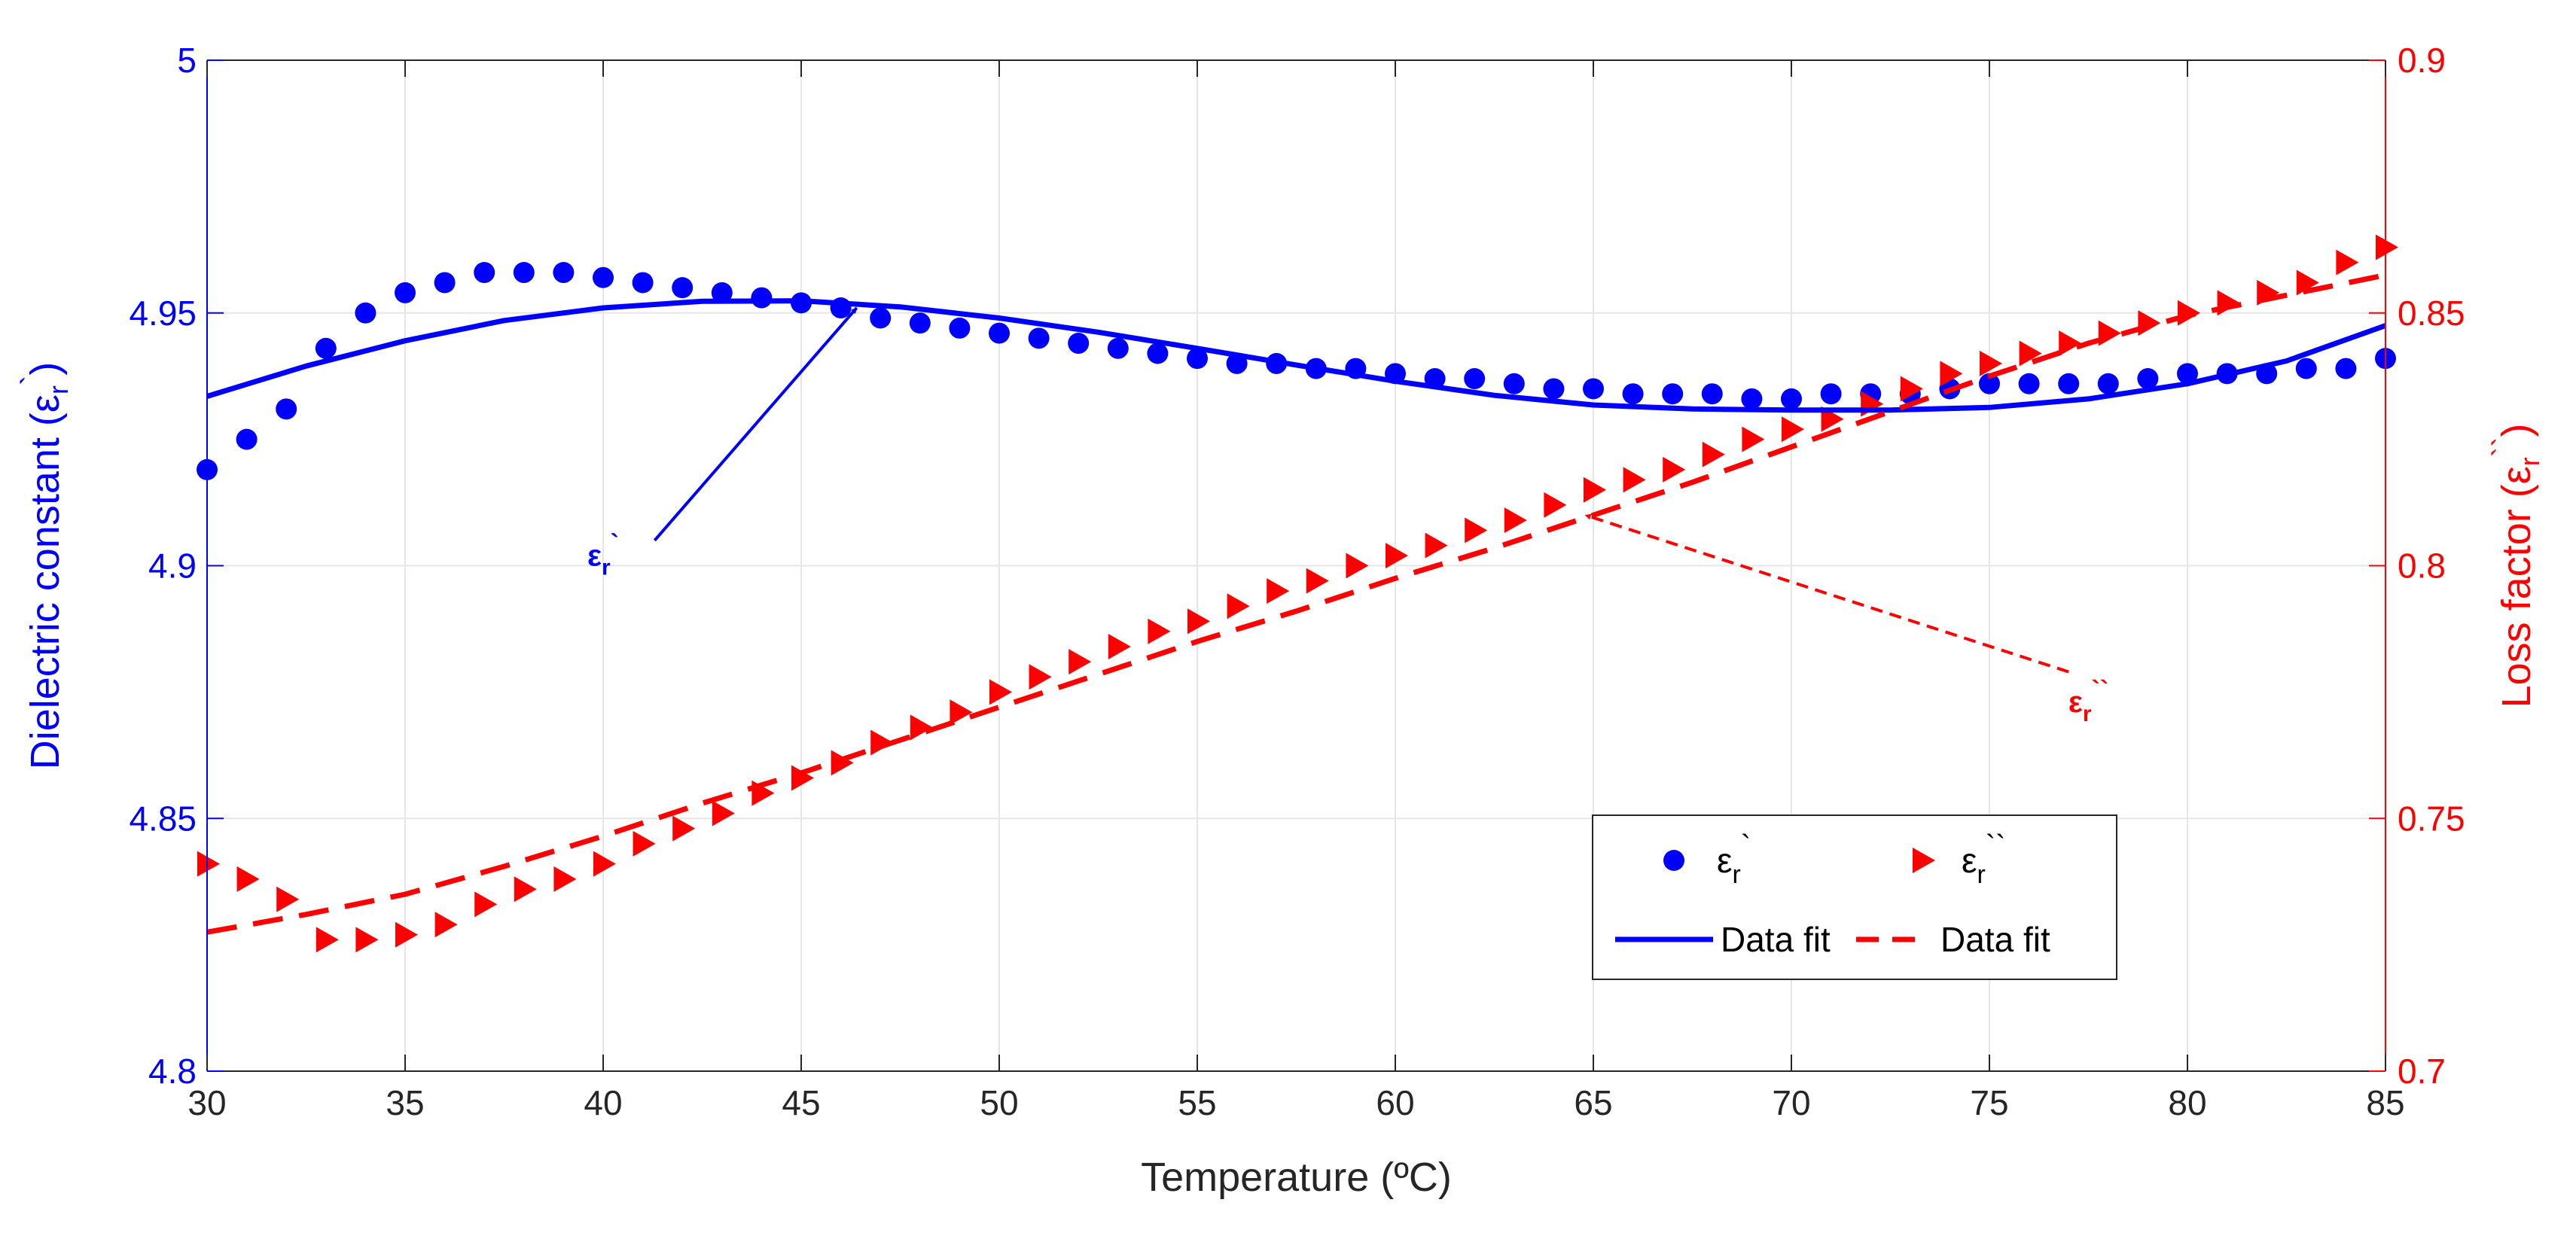  I want to click on legend: εr` εr`` Data fit Data fit, so click(1854, 897).